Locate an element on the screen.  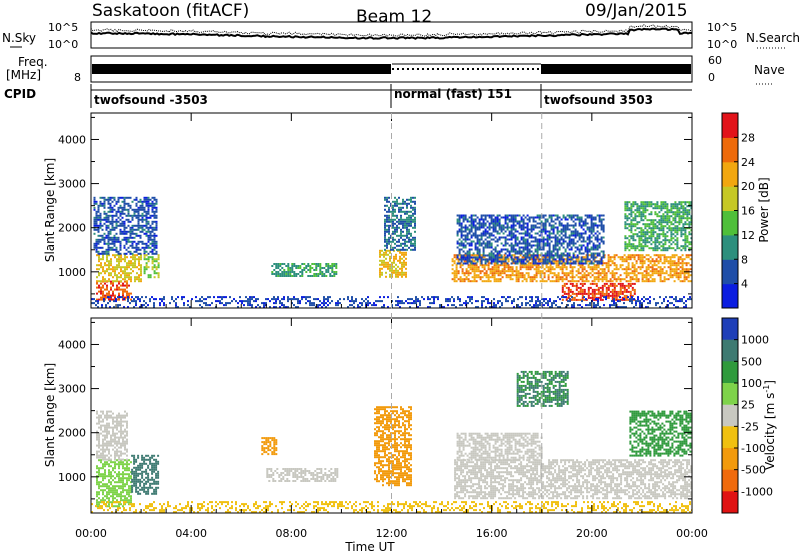
nsearch-tick-top: 10^5 is located at coordinates (722, 27).